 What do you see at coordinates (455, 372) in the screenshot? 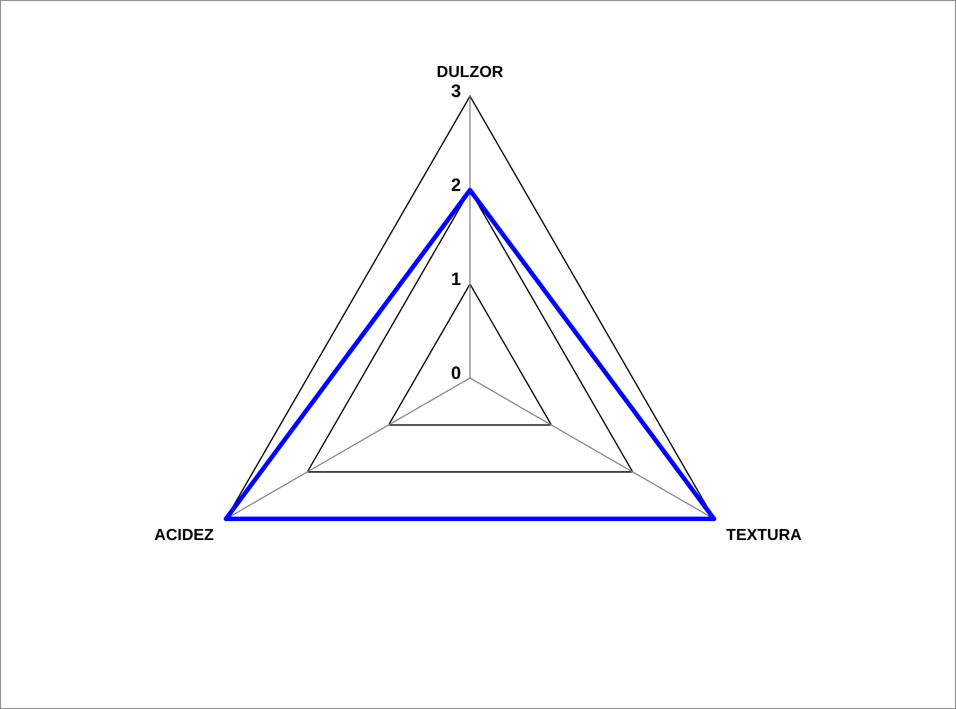
I see `y-tick-label: 0` at bounding box center [455, 372].